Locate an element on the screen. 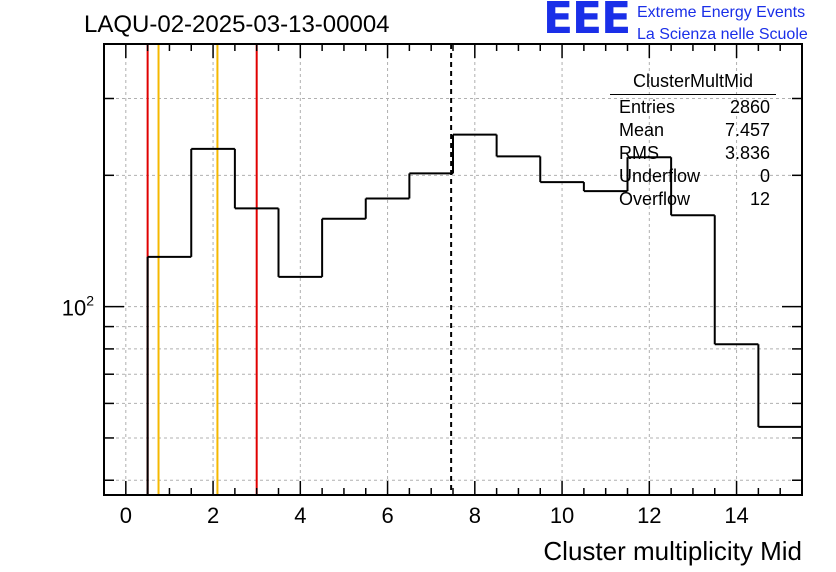  x-tick-label: 4 is located at coordinates (300, 515).